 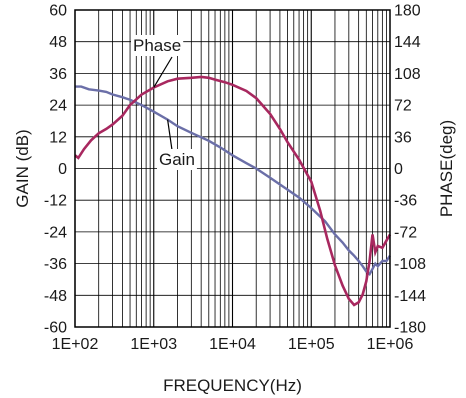 I want to click on x-tick-labels: 1E+02 1E+03 1E+04 1E+05 1E+06, so click(x=233, y=344).